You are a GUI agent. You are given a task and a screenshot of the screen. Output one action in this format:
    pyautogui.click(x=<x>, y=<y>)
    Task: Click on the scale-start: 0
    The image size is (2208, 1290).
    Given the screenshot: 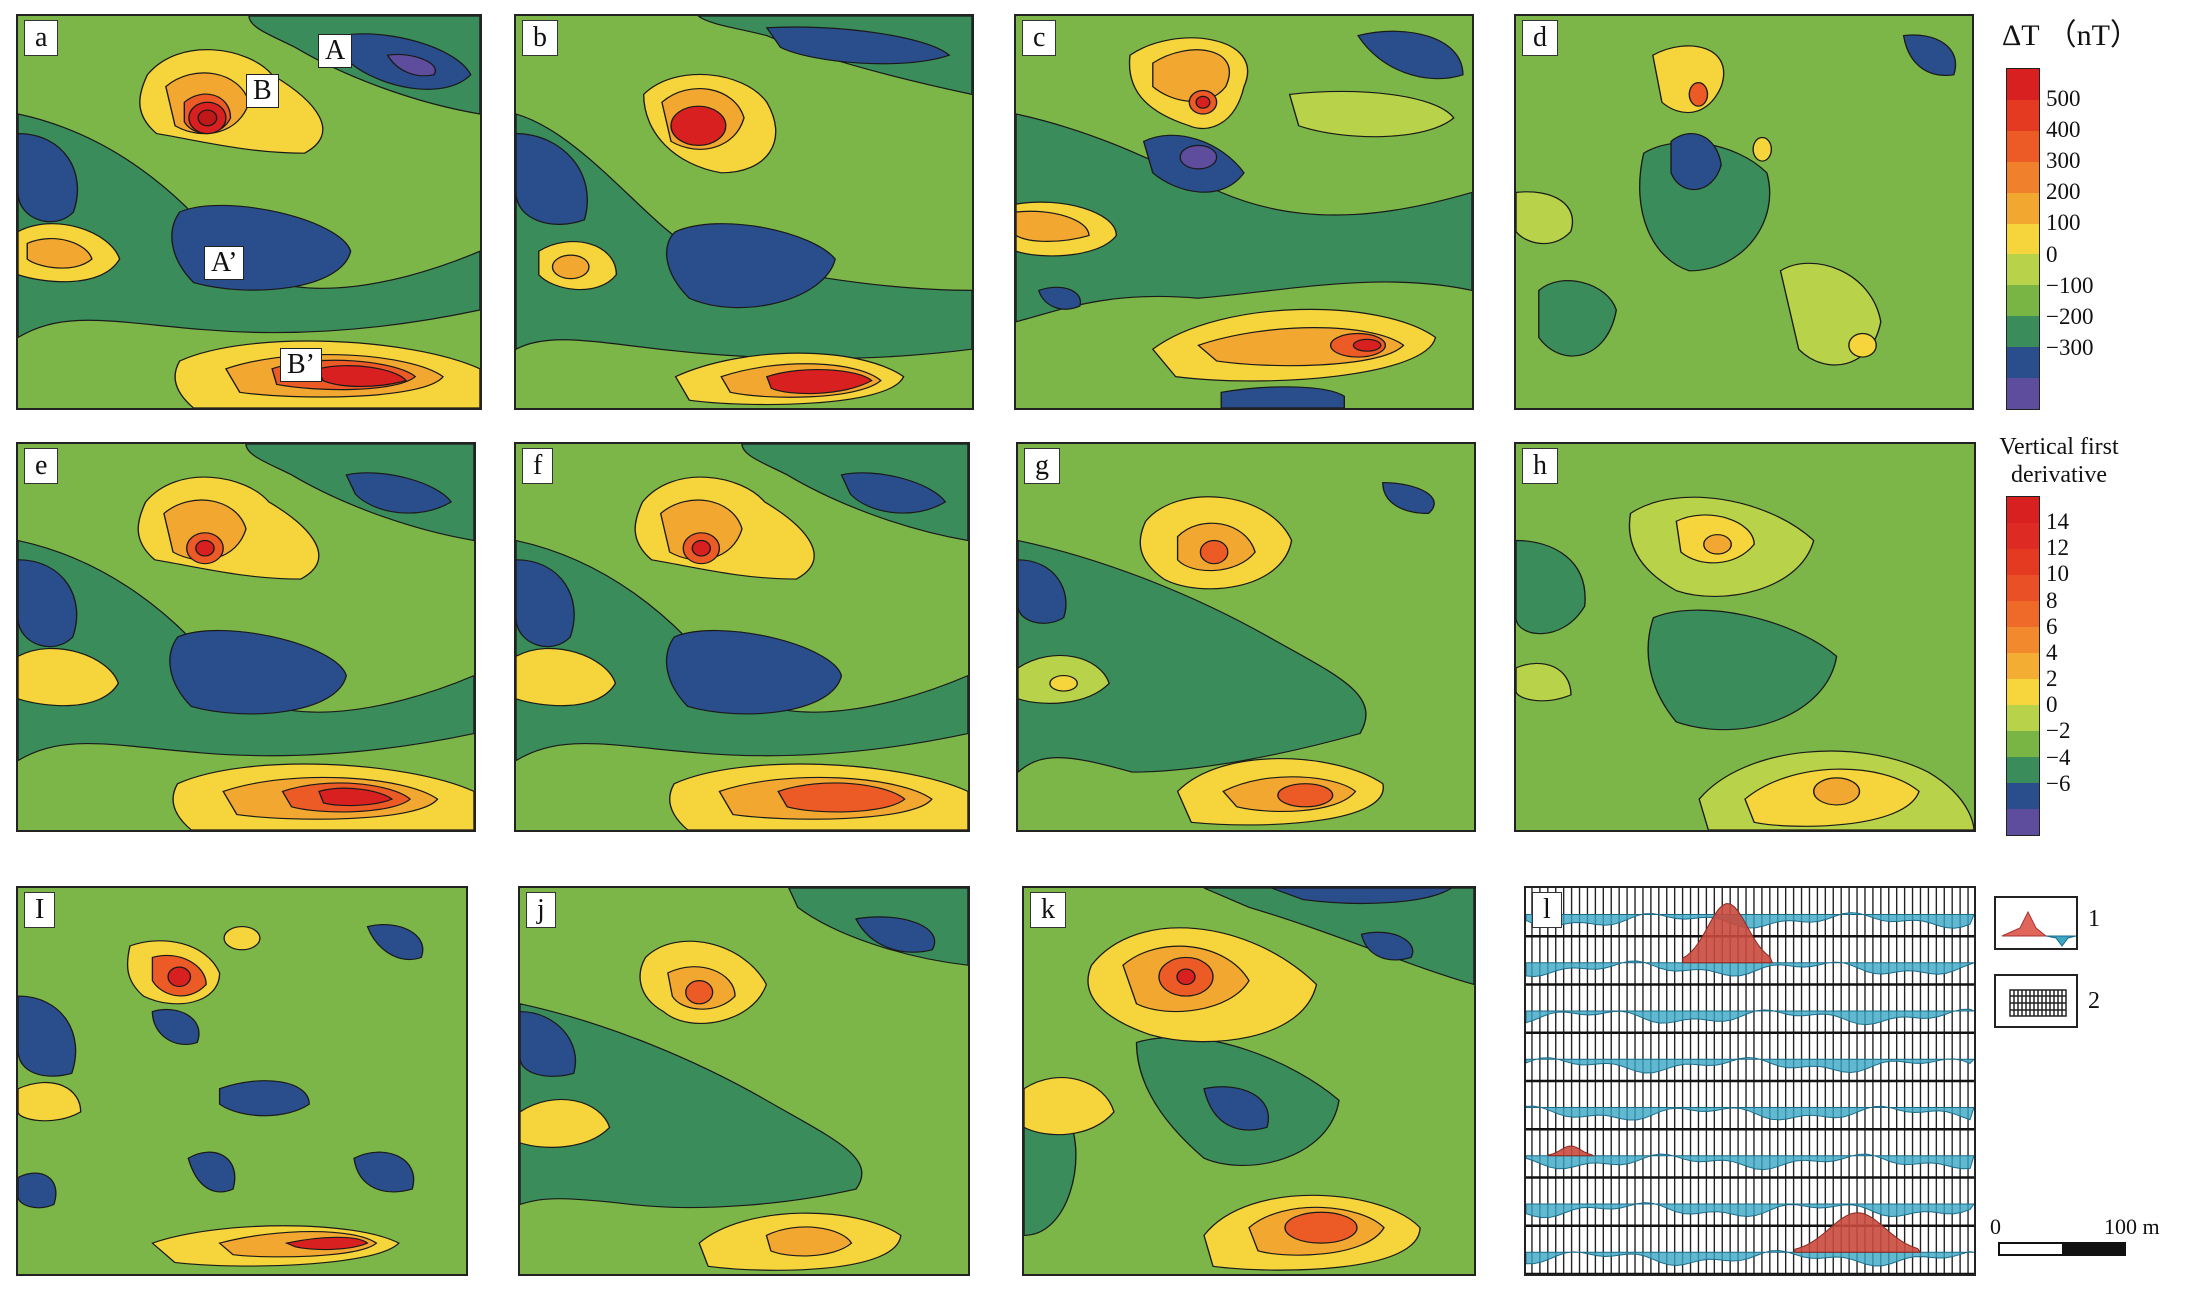 What is the action you would take?
    pyautogui.click(x=1995, y=1226)
    